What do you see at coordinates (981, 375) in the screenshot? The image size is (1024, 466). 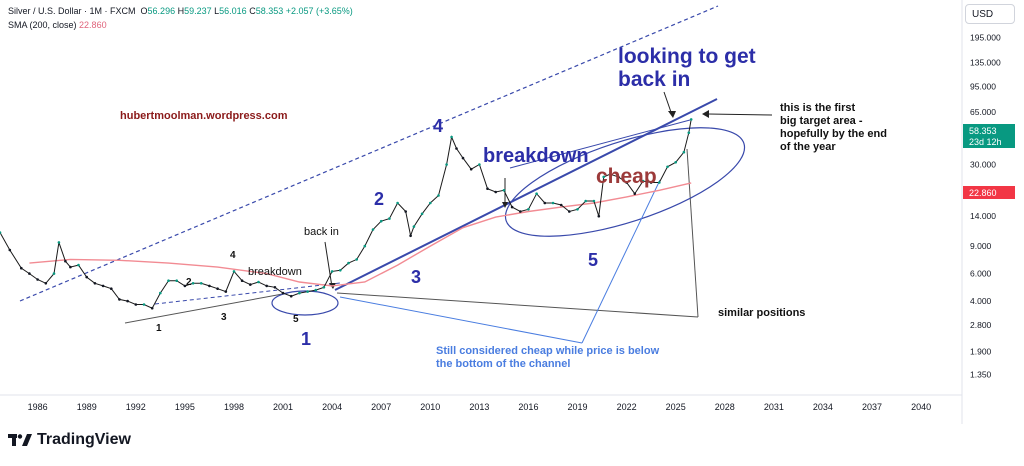 I see `y-tick-label: 1.350` at bounding box center [981, 375].